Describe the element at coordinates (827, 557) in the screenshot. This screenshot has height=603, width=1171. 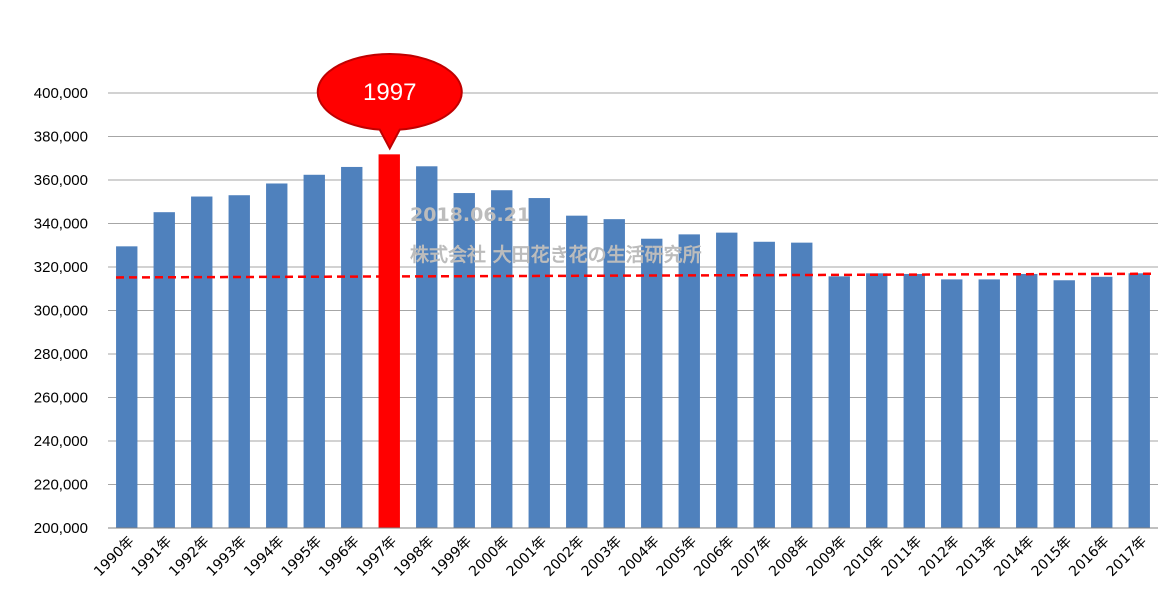
I see `x-tick-label: 2009年` at that location.